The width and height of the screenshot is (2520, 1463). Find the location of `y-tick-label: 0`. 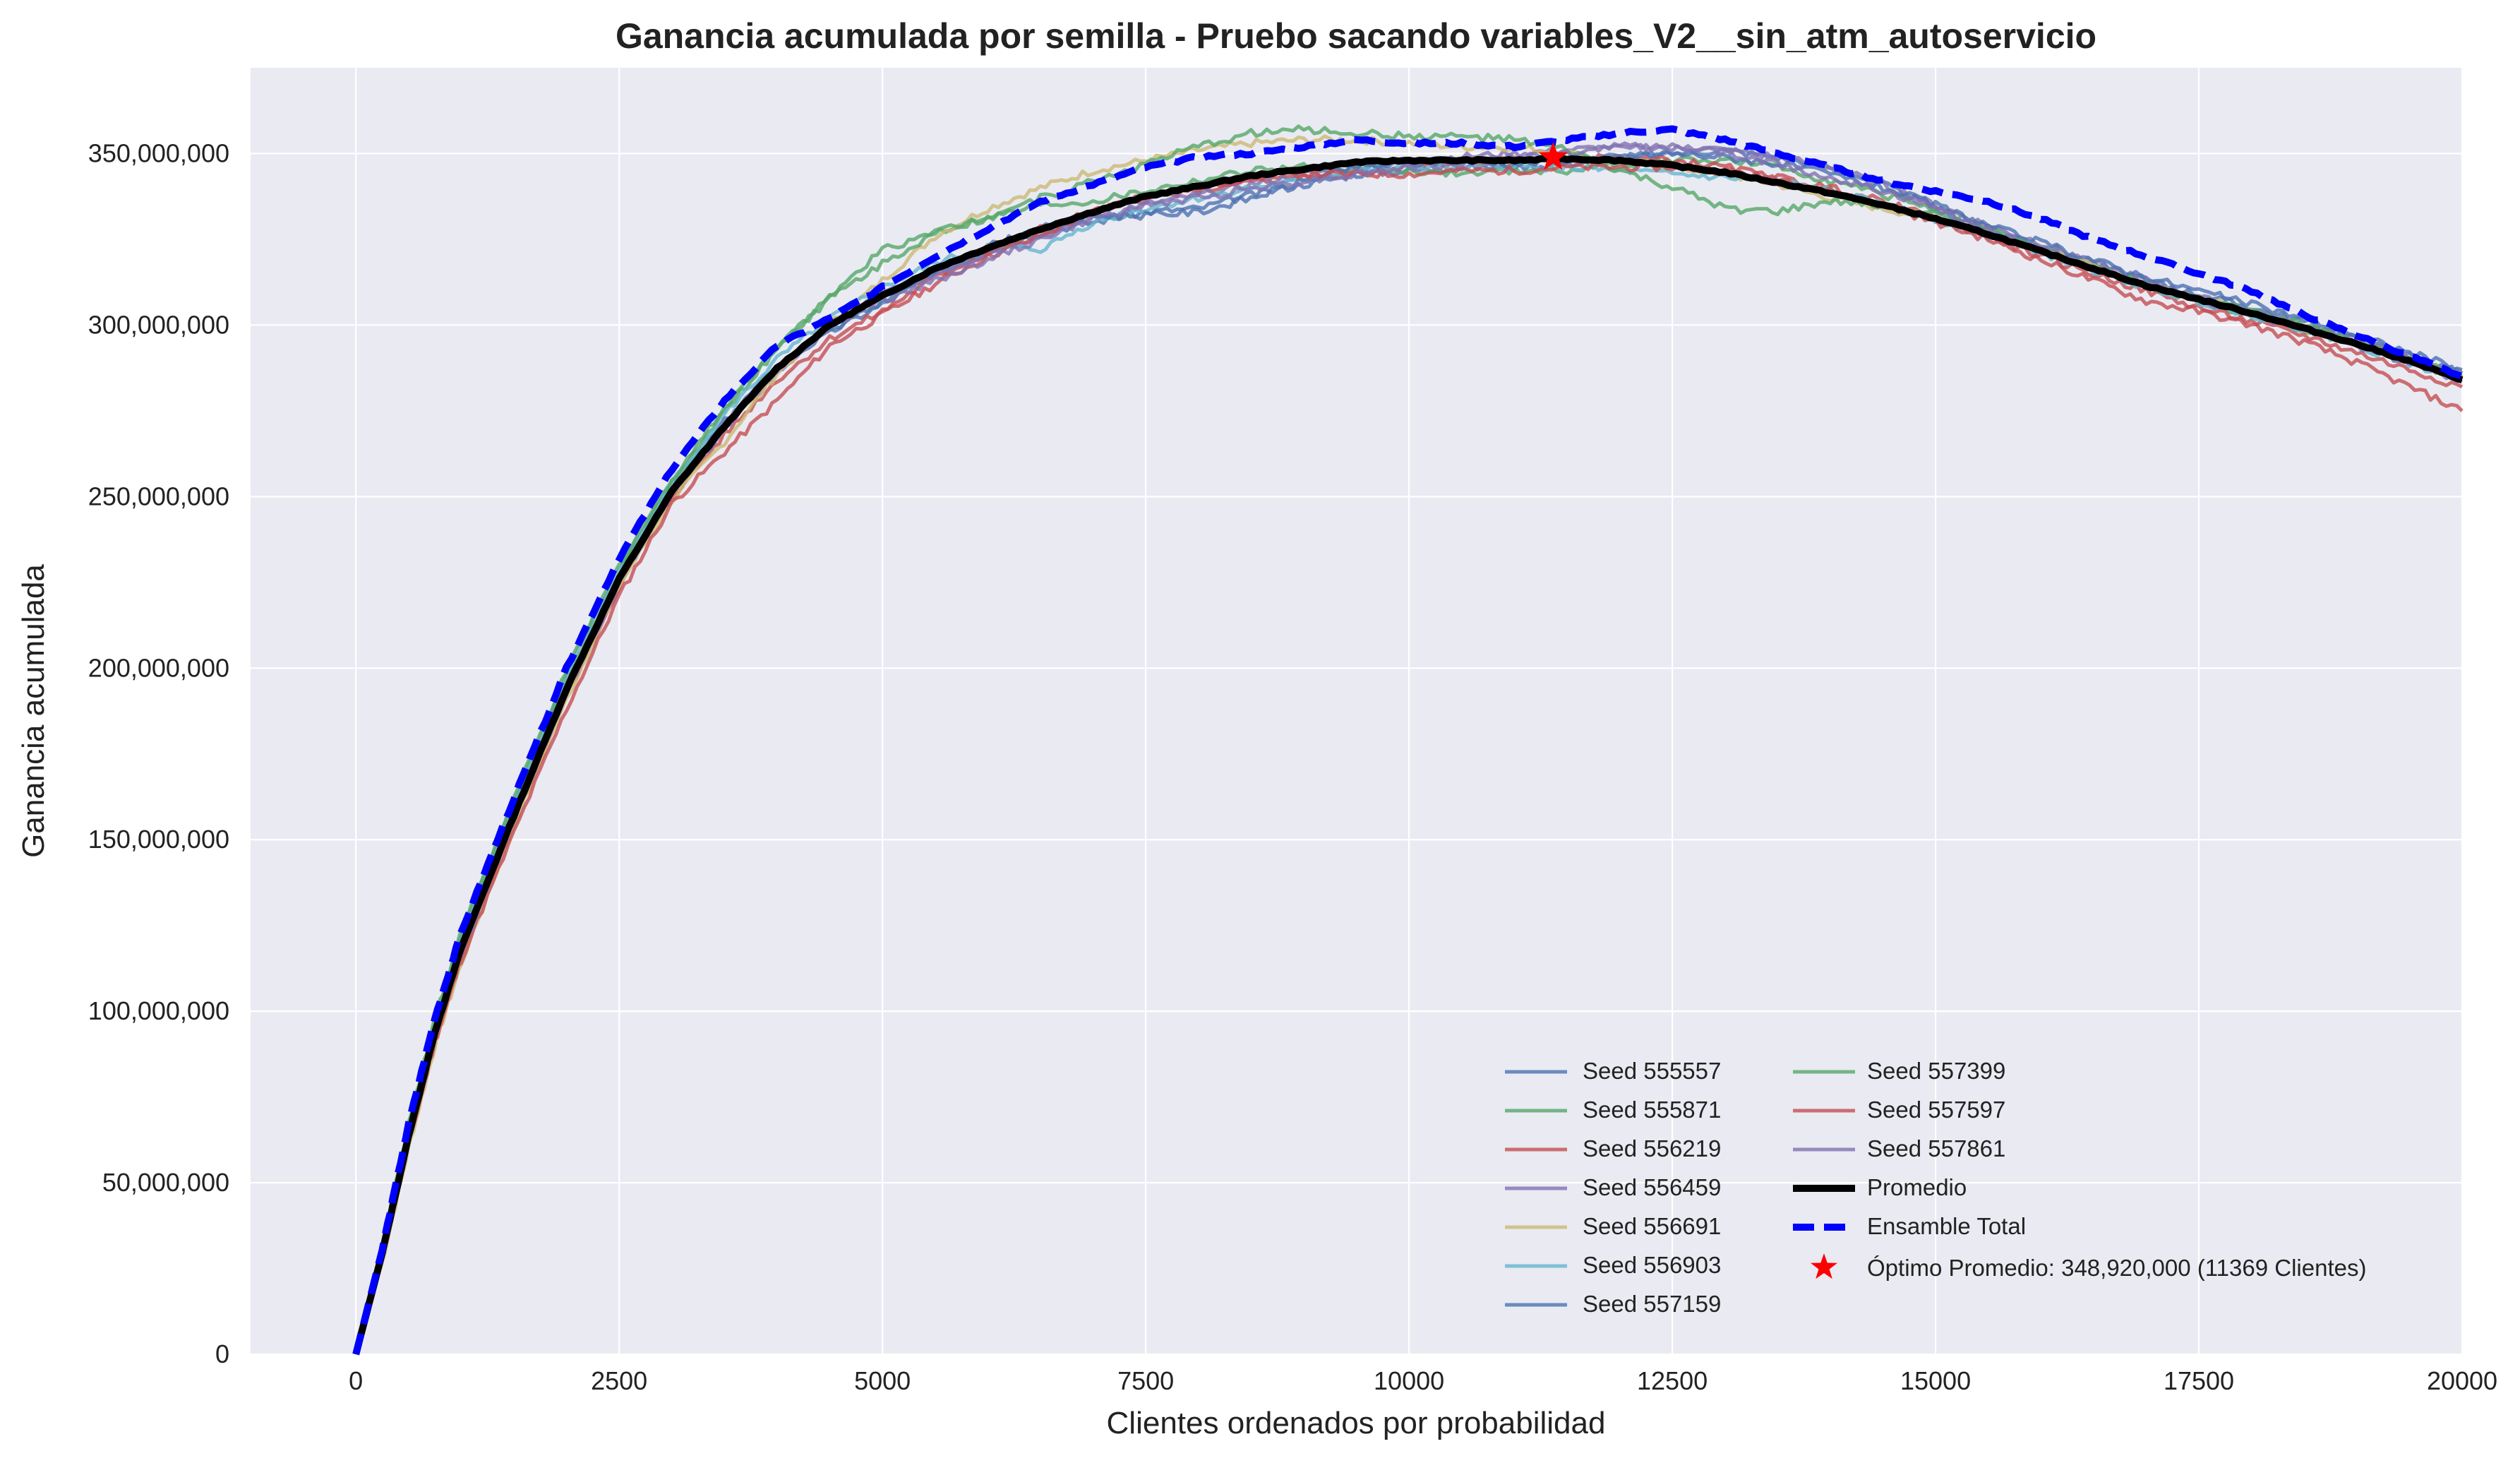

y-tick-label: 0 is located at coordinates (222, 1353).